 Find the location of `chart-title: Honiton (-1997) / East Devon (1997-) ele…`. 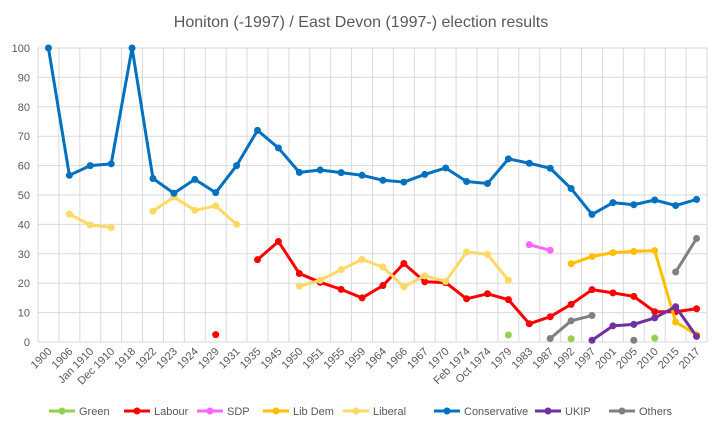

chart-title: Honiton (-1997) / East Devon (1997-) ele… is located at coordinates (361, 22).